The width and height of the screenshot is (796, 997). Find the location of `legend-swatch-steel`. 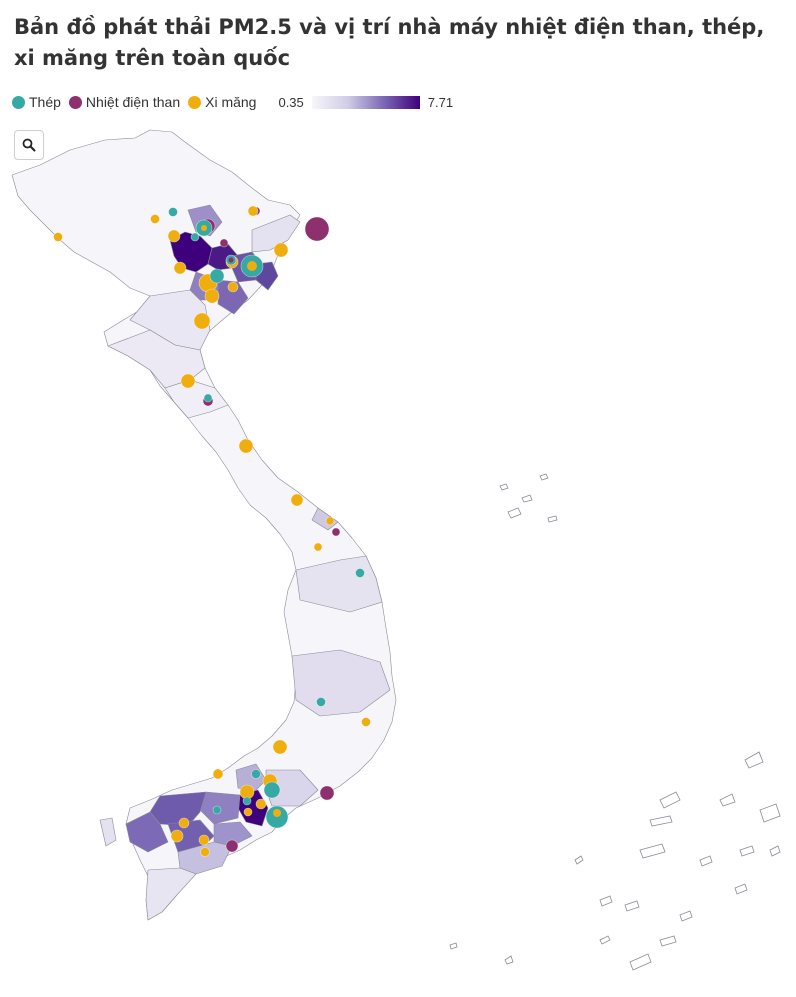

legend-swatch-steel is located at coordinates (18, 102).